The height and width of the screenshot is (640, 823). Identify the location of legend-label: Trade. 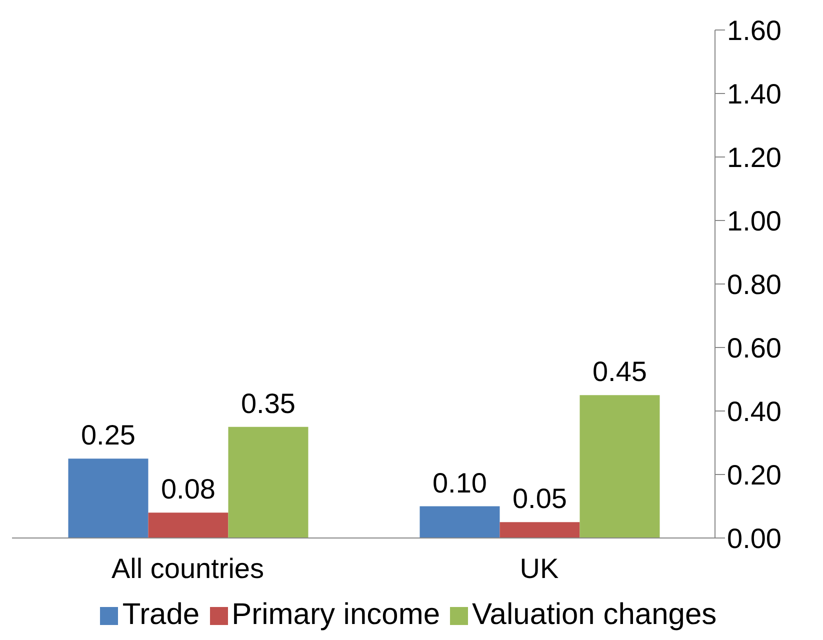
(161, 614).